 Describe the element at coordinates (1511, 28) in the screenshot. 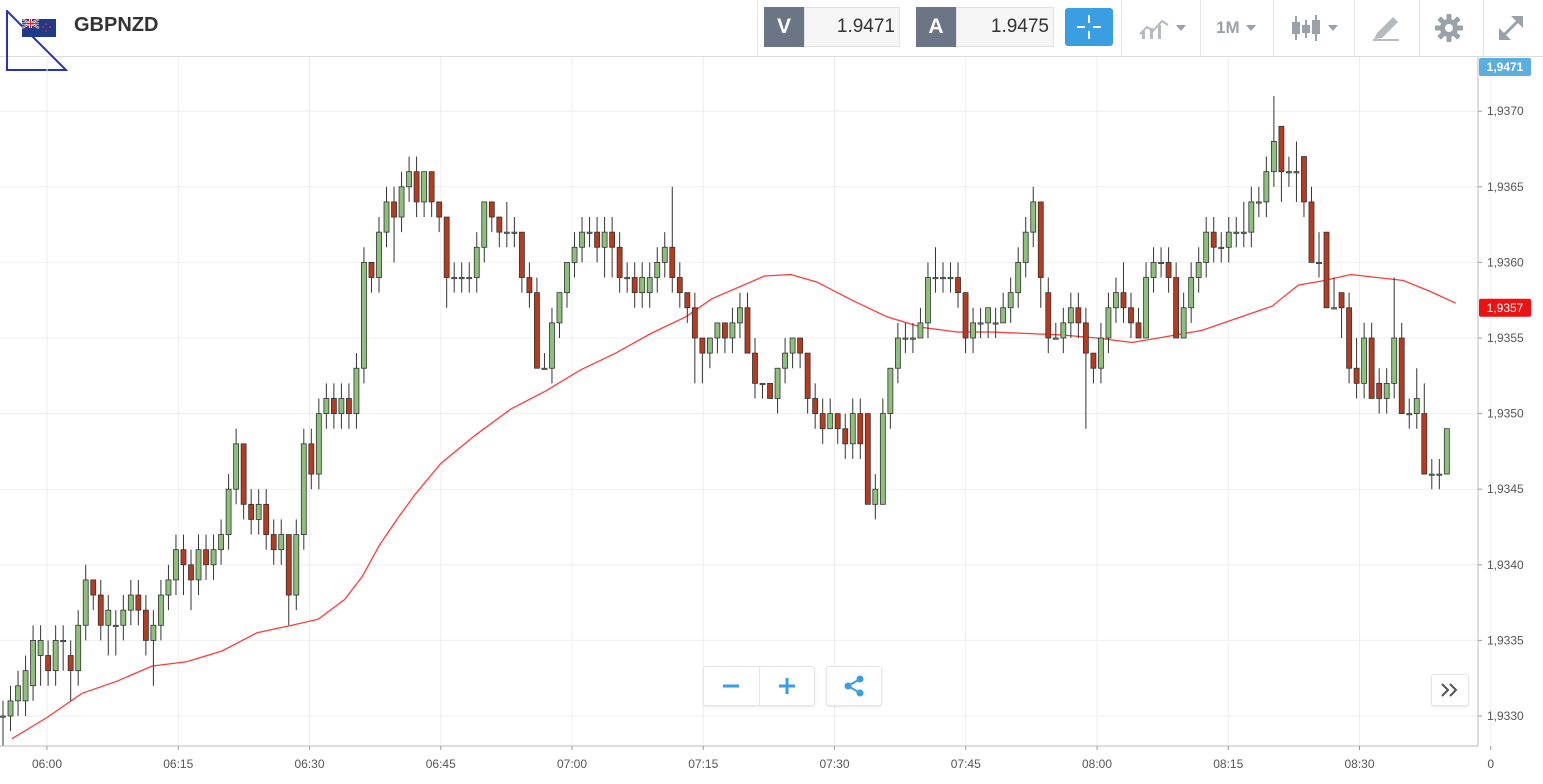

I see `fullscreen-button` at that location.